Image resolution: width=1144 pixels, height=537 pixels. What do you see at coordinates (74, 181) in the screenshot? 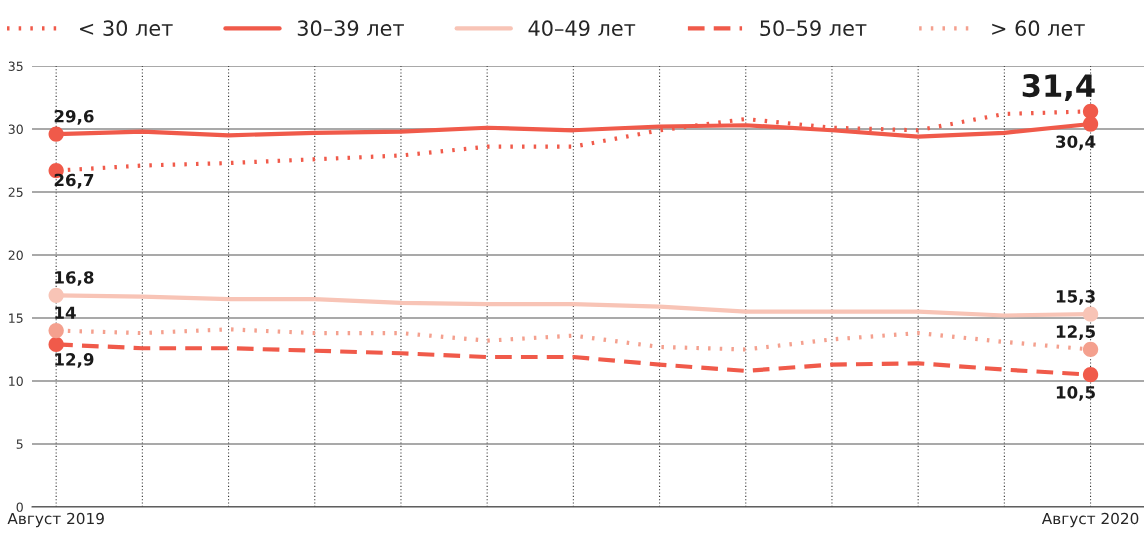
I see `data-label: 26,7` at bounding box center [74, 181].